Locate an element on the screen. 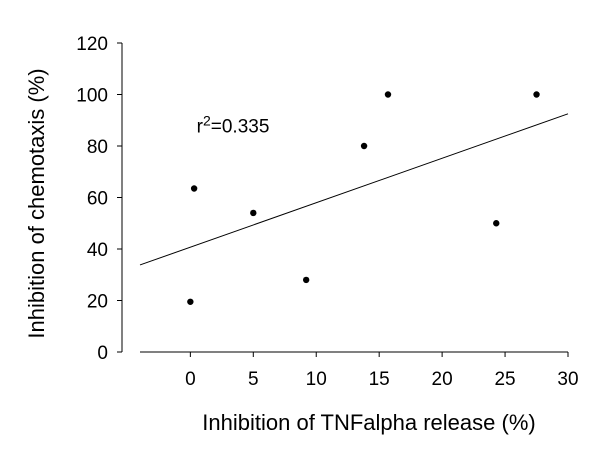 This screenshot has width=600, height=450. y-tick-label: 100 is located at coordinates (92, 96).